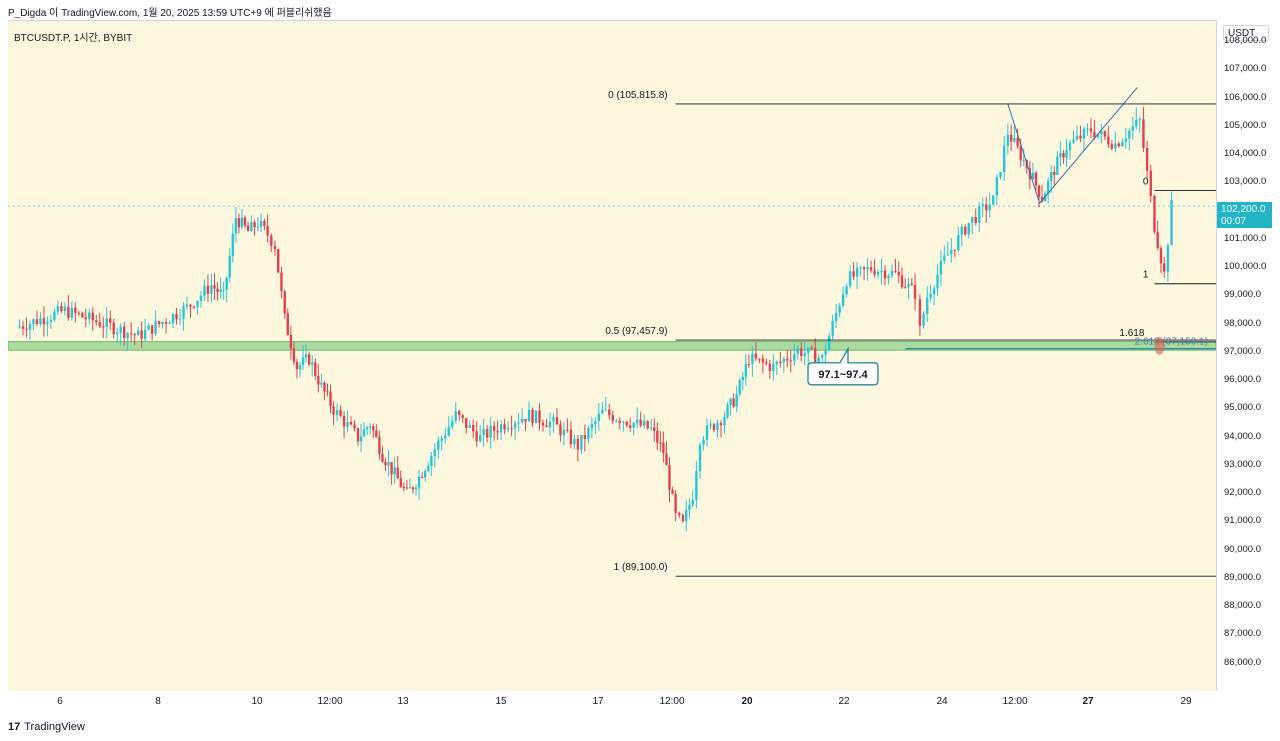  What do you see at coordinates (612, 702) in the screenshot?
I see `time-axis: 6 8 10 12:00 13 15 17 12:00 20 22 24 12:00 27 29` at bounding box center [612, 702].